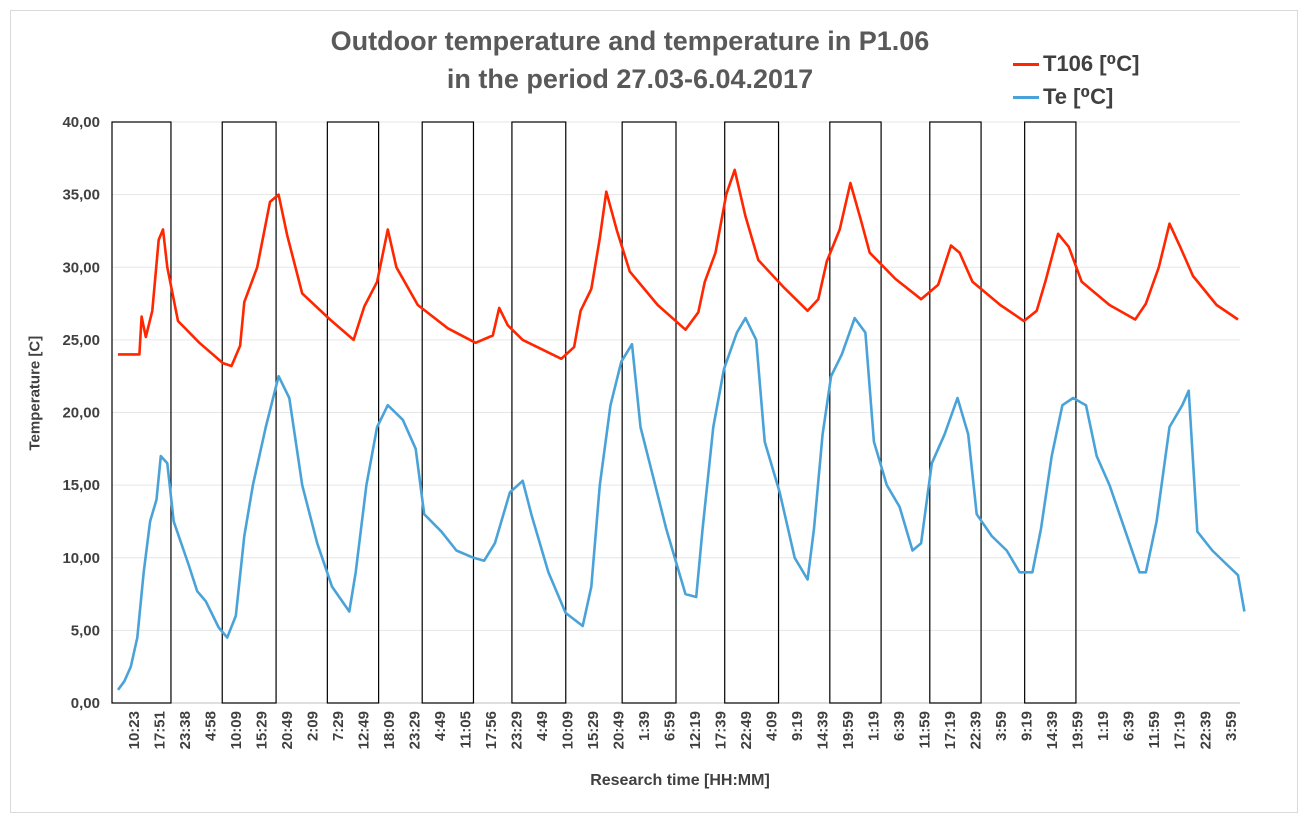  What do you see at coordinates (1091, 63) in the screenshot?
I see `legend-label-t106: T106 [⁰C]` at bounding box center [1091, 63].